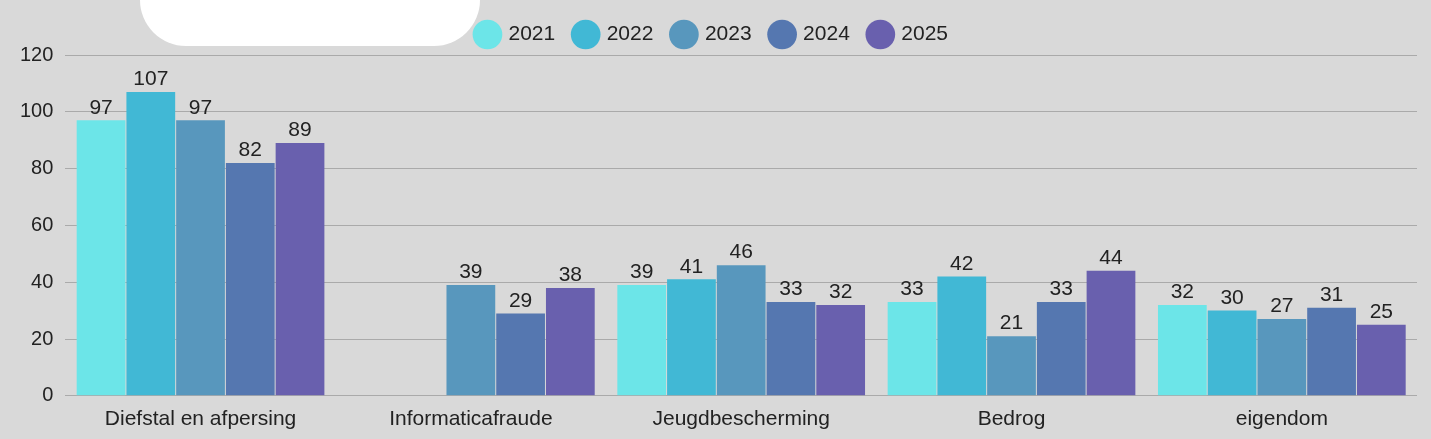 This screenshot has height=439, width=1431. I want to click on data-label: 89, so click(300, 129).